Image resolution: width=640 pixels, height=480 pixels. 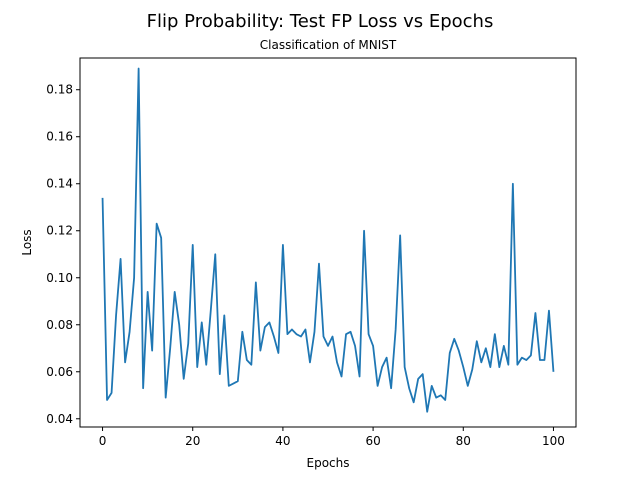 I want to click on y-tick-label: 0.06, so click(x=59, y=372).